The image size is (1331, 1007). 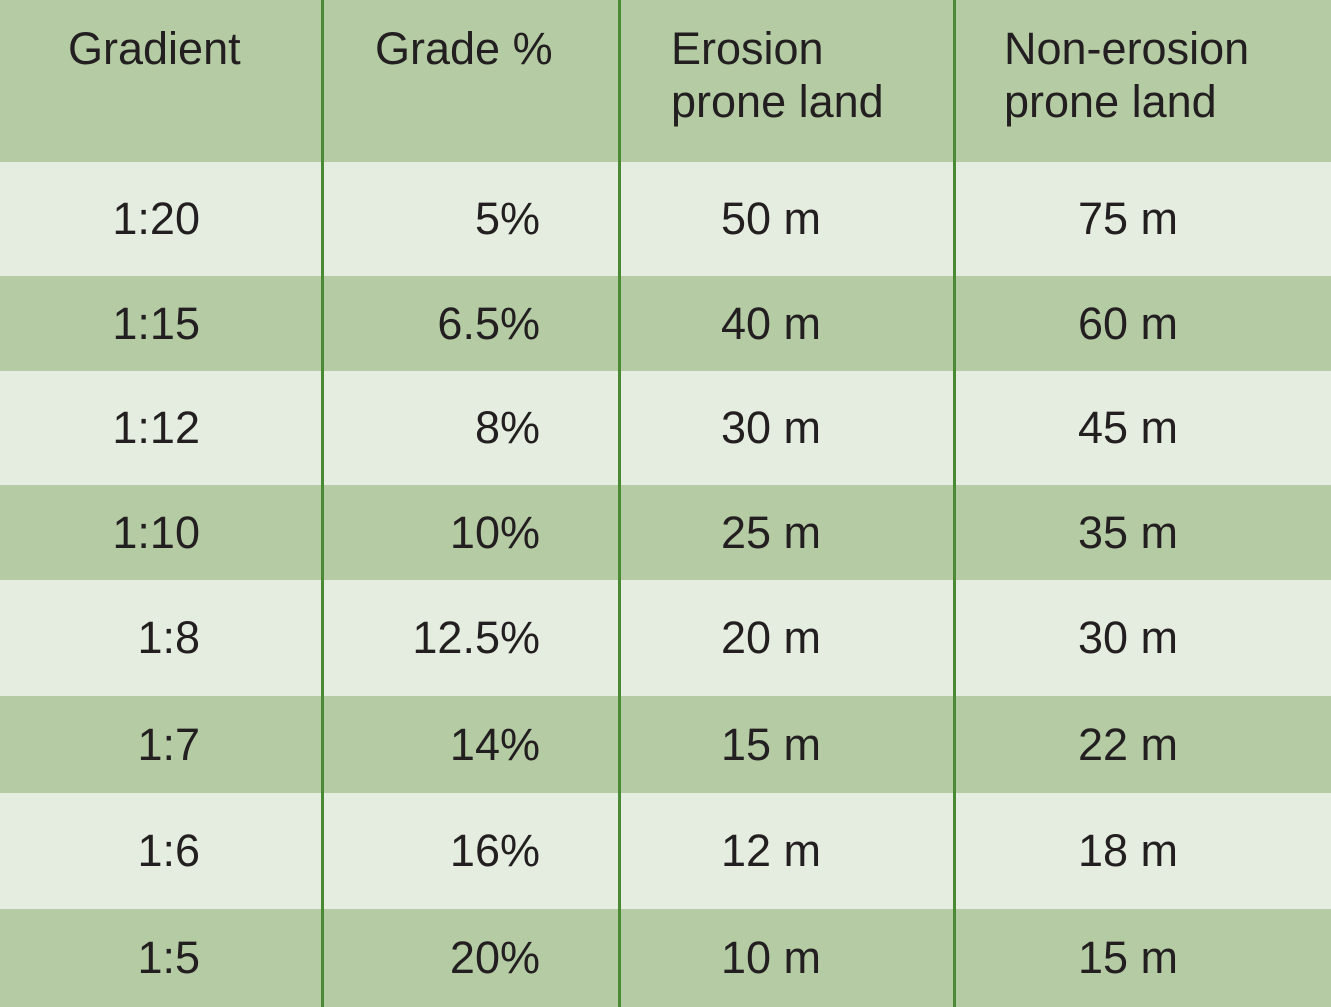 What do you see at coordinates (494, 744) in the screenshot?
I see `grade-cell: 14%` at bounding box center [494, 744].